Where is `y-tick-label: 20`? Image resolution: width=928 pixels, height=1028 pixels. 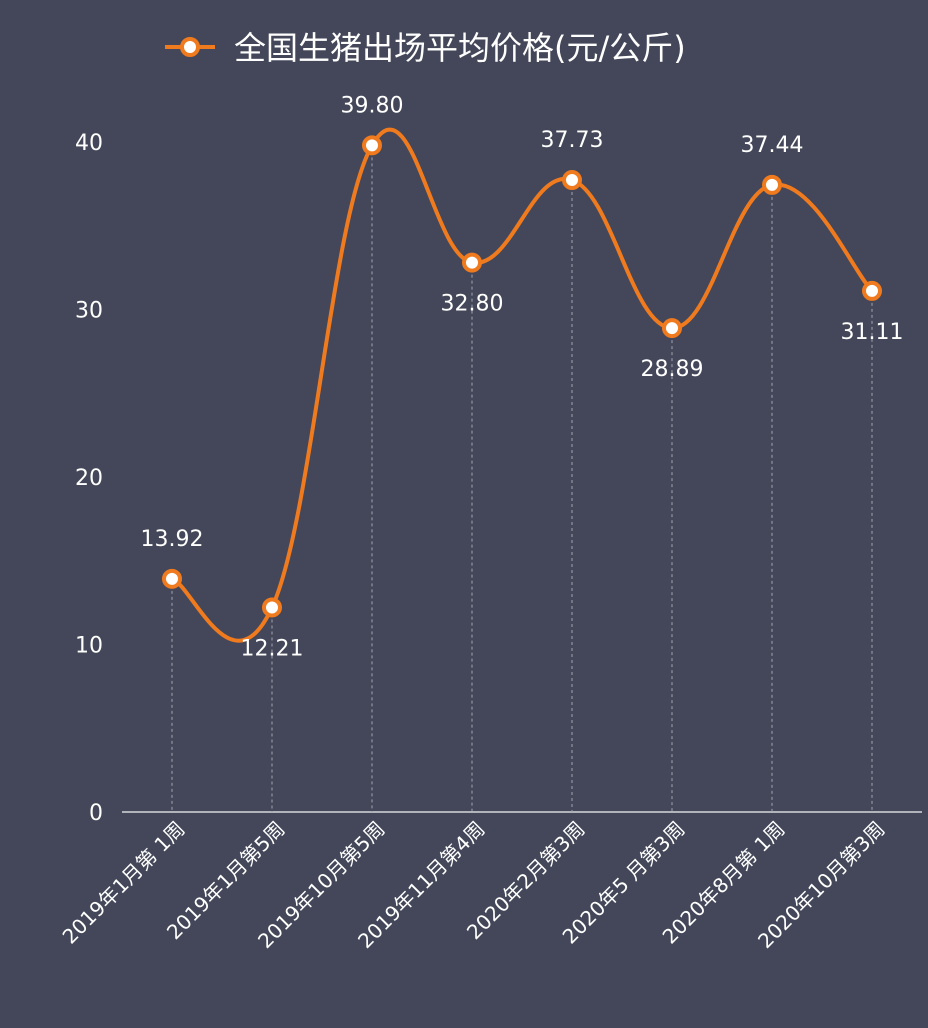 y-tick-label: 20 is located at coordinates (89, 478).